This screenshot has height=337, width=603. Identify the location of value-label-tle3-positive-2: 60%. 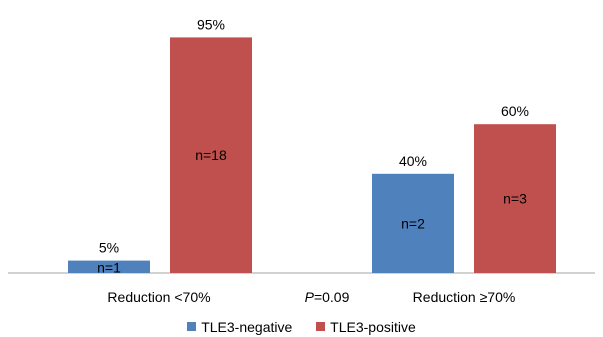
(515, 111).